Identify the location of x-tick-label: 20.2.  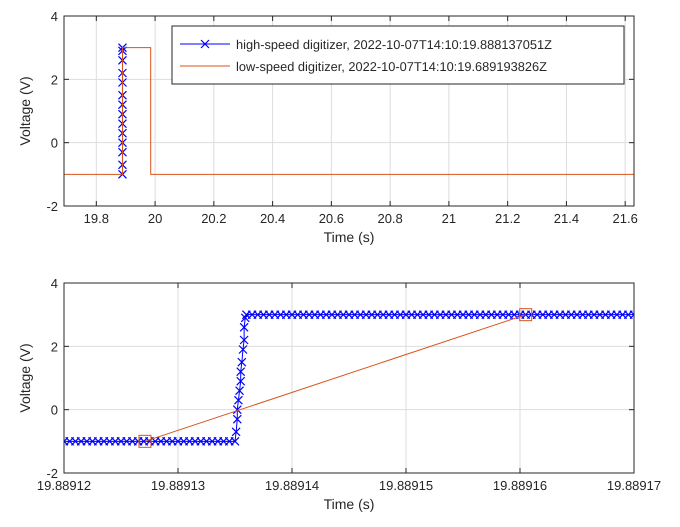
(213, 218).